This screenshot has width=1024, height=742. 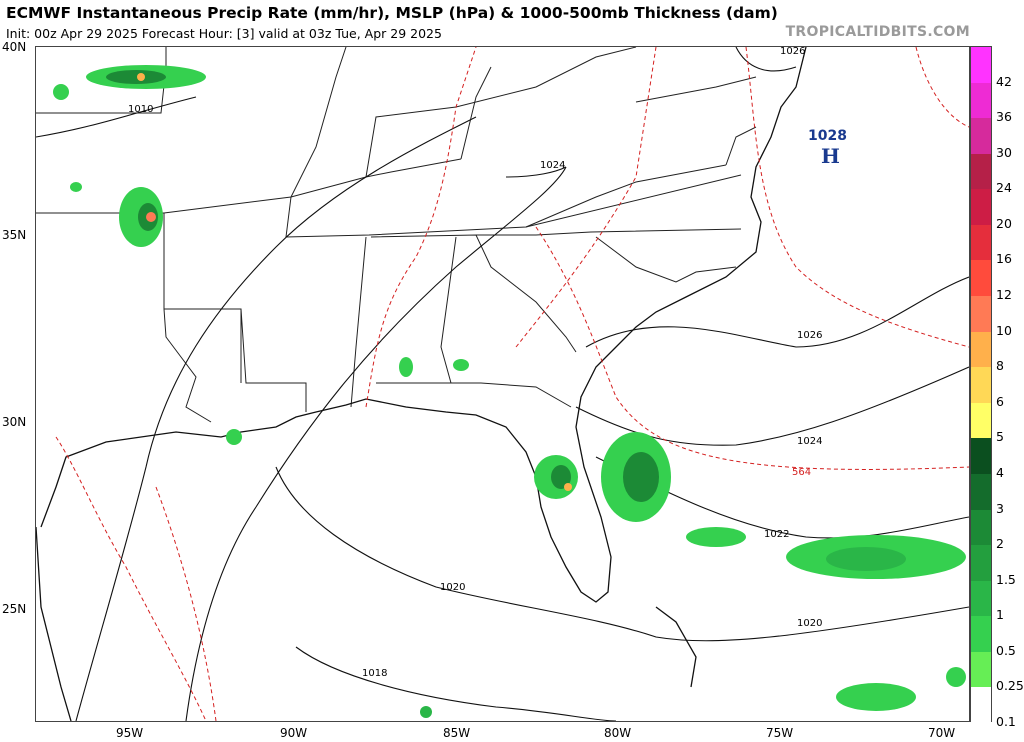 I want to click on colorbar-label: 6, so click(x=1000, y=401).